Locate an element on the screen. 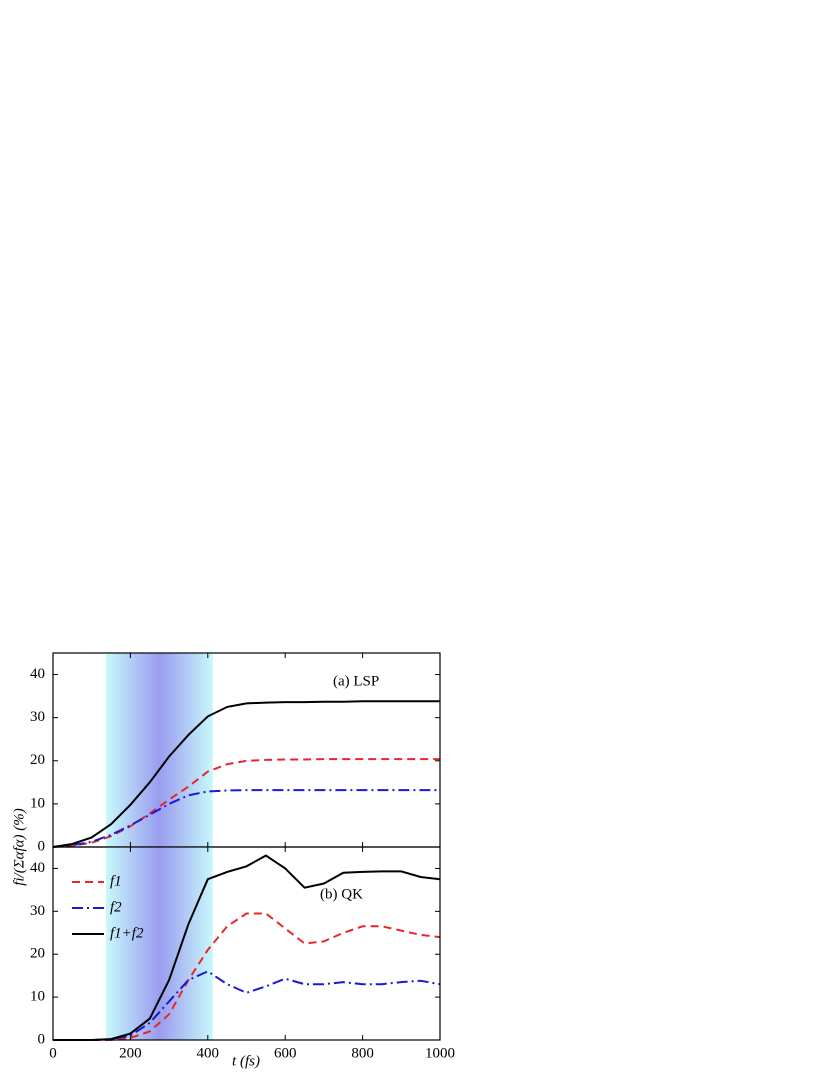  x-tick-label: 200 is located at coordinates (130, 1053).